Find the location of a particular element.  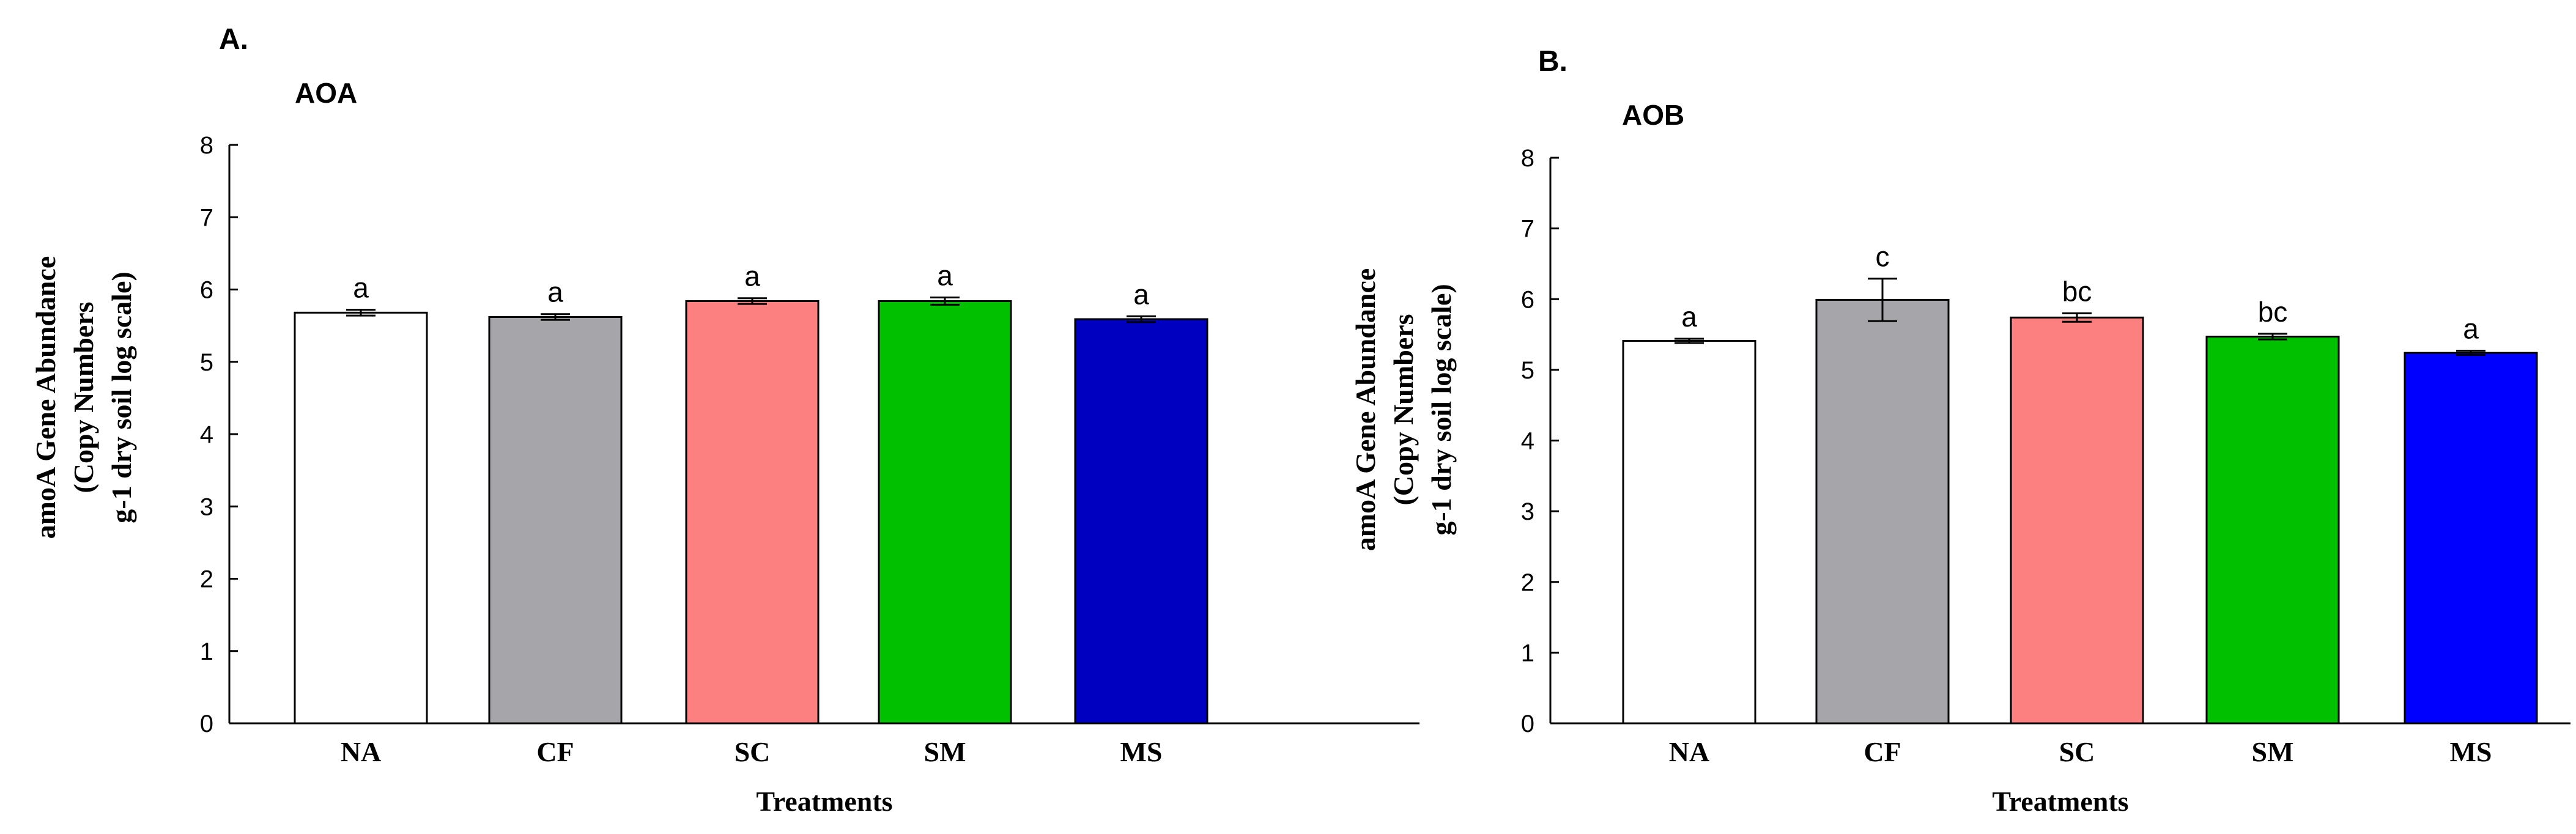

panel-letter: A. is located at coordinates (233, 40).